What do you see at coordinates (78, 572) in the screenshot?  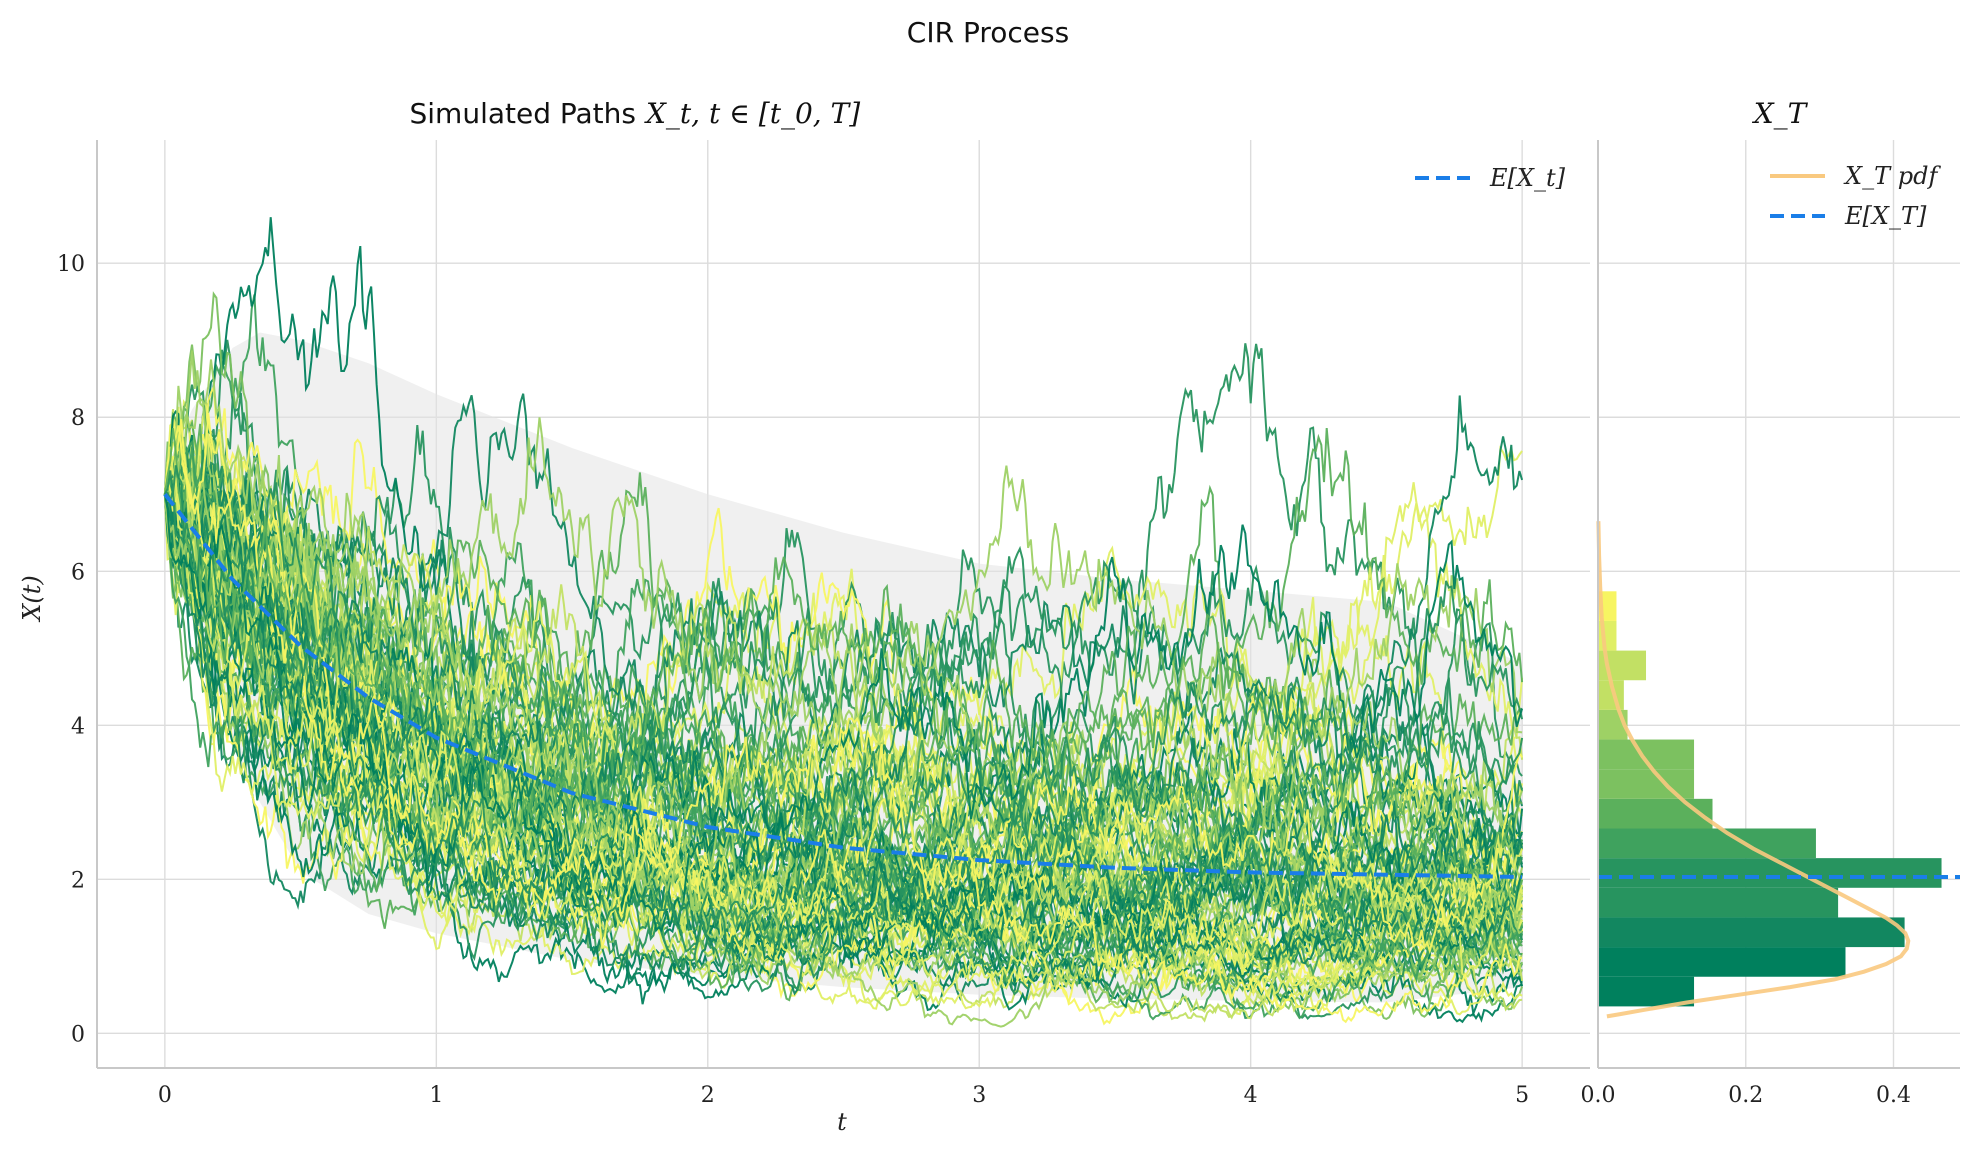 I see `main-y-tick-label: 6` at bounding box center [78, 572].